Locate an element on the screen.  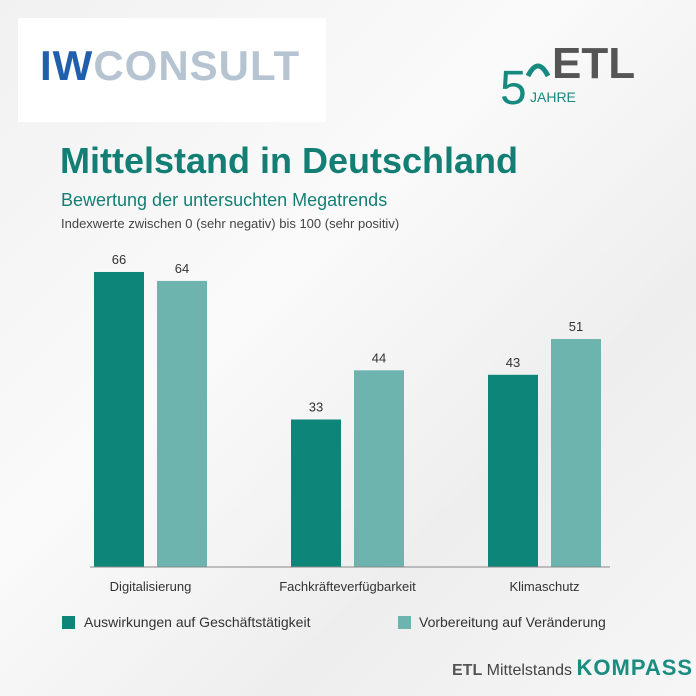
footer-kompass: KOMPASS is located at coordinates (635, 667).